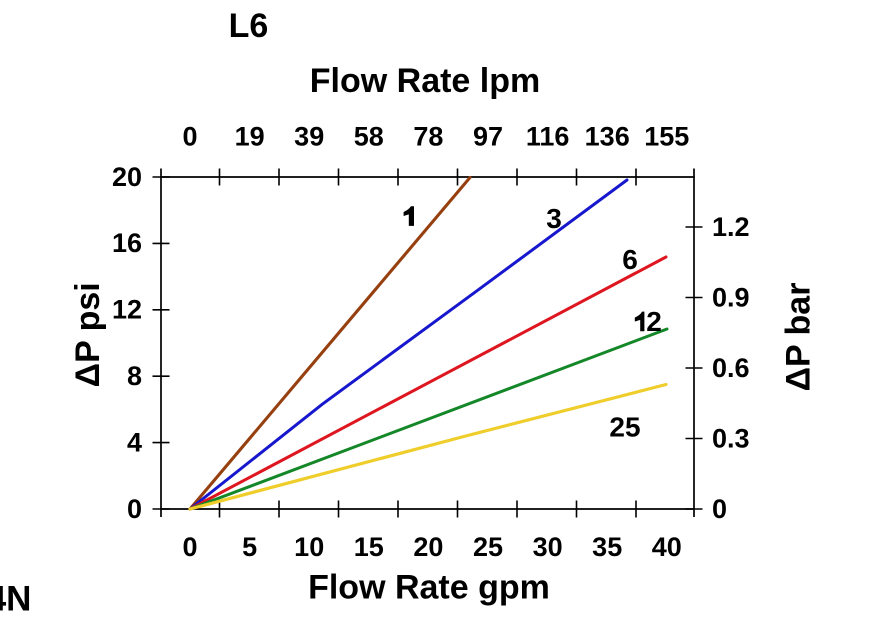 This screenshot has width=878, height=618. Describe the element at coordinates (799, 337) in the screenshot. I see `svg-text: ΔP bar` at that location.